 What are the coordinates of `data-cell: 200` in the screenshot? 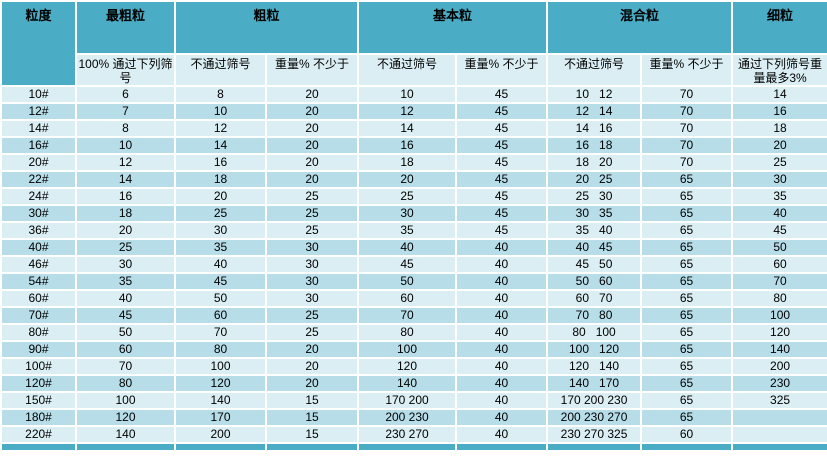 It's located at (779, 366).